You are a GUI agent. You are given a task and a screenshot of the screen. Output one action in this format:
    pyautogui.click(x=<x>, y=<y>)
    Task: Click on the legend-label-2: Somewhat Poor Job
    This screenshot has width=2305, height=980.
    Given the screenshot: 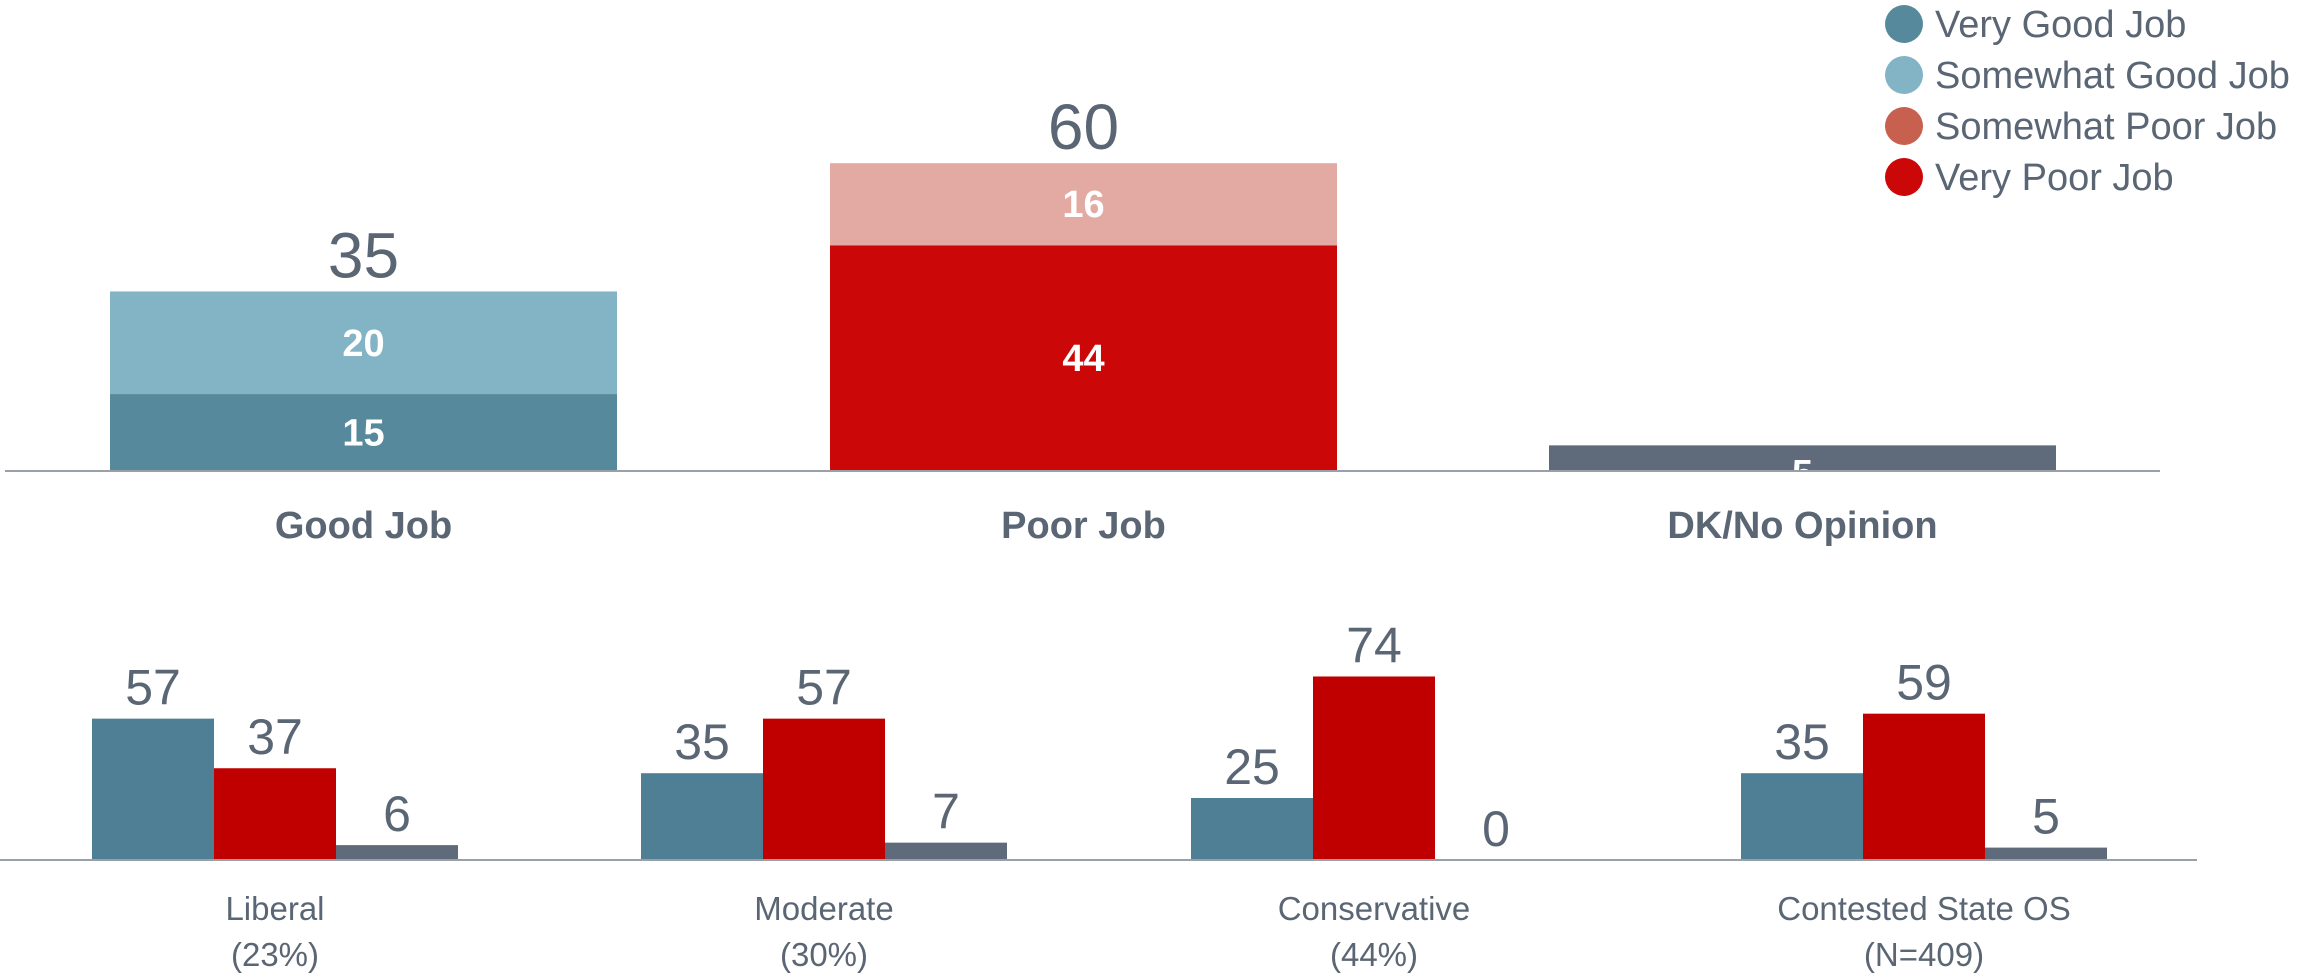 What is the action you would take?
    pyautogui.click(x=2106, y=127)
    